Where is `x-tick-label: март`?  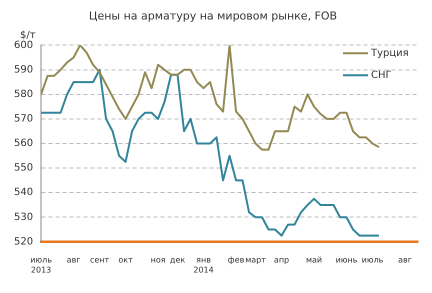 x-tick-label: март is located at coordinates (255, 260).